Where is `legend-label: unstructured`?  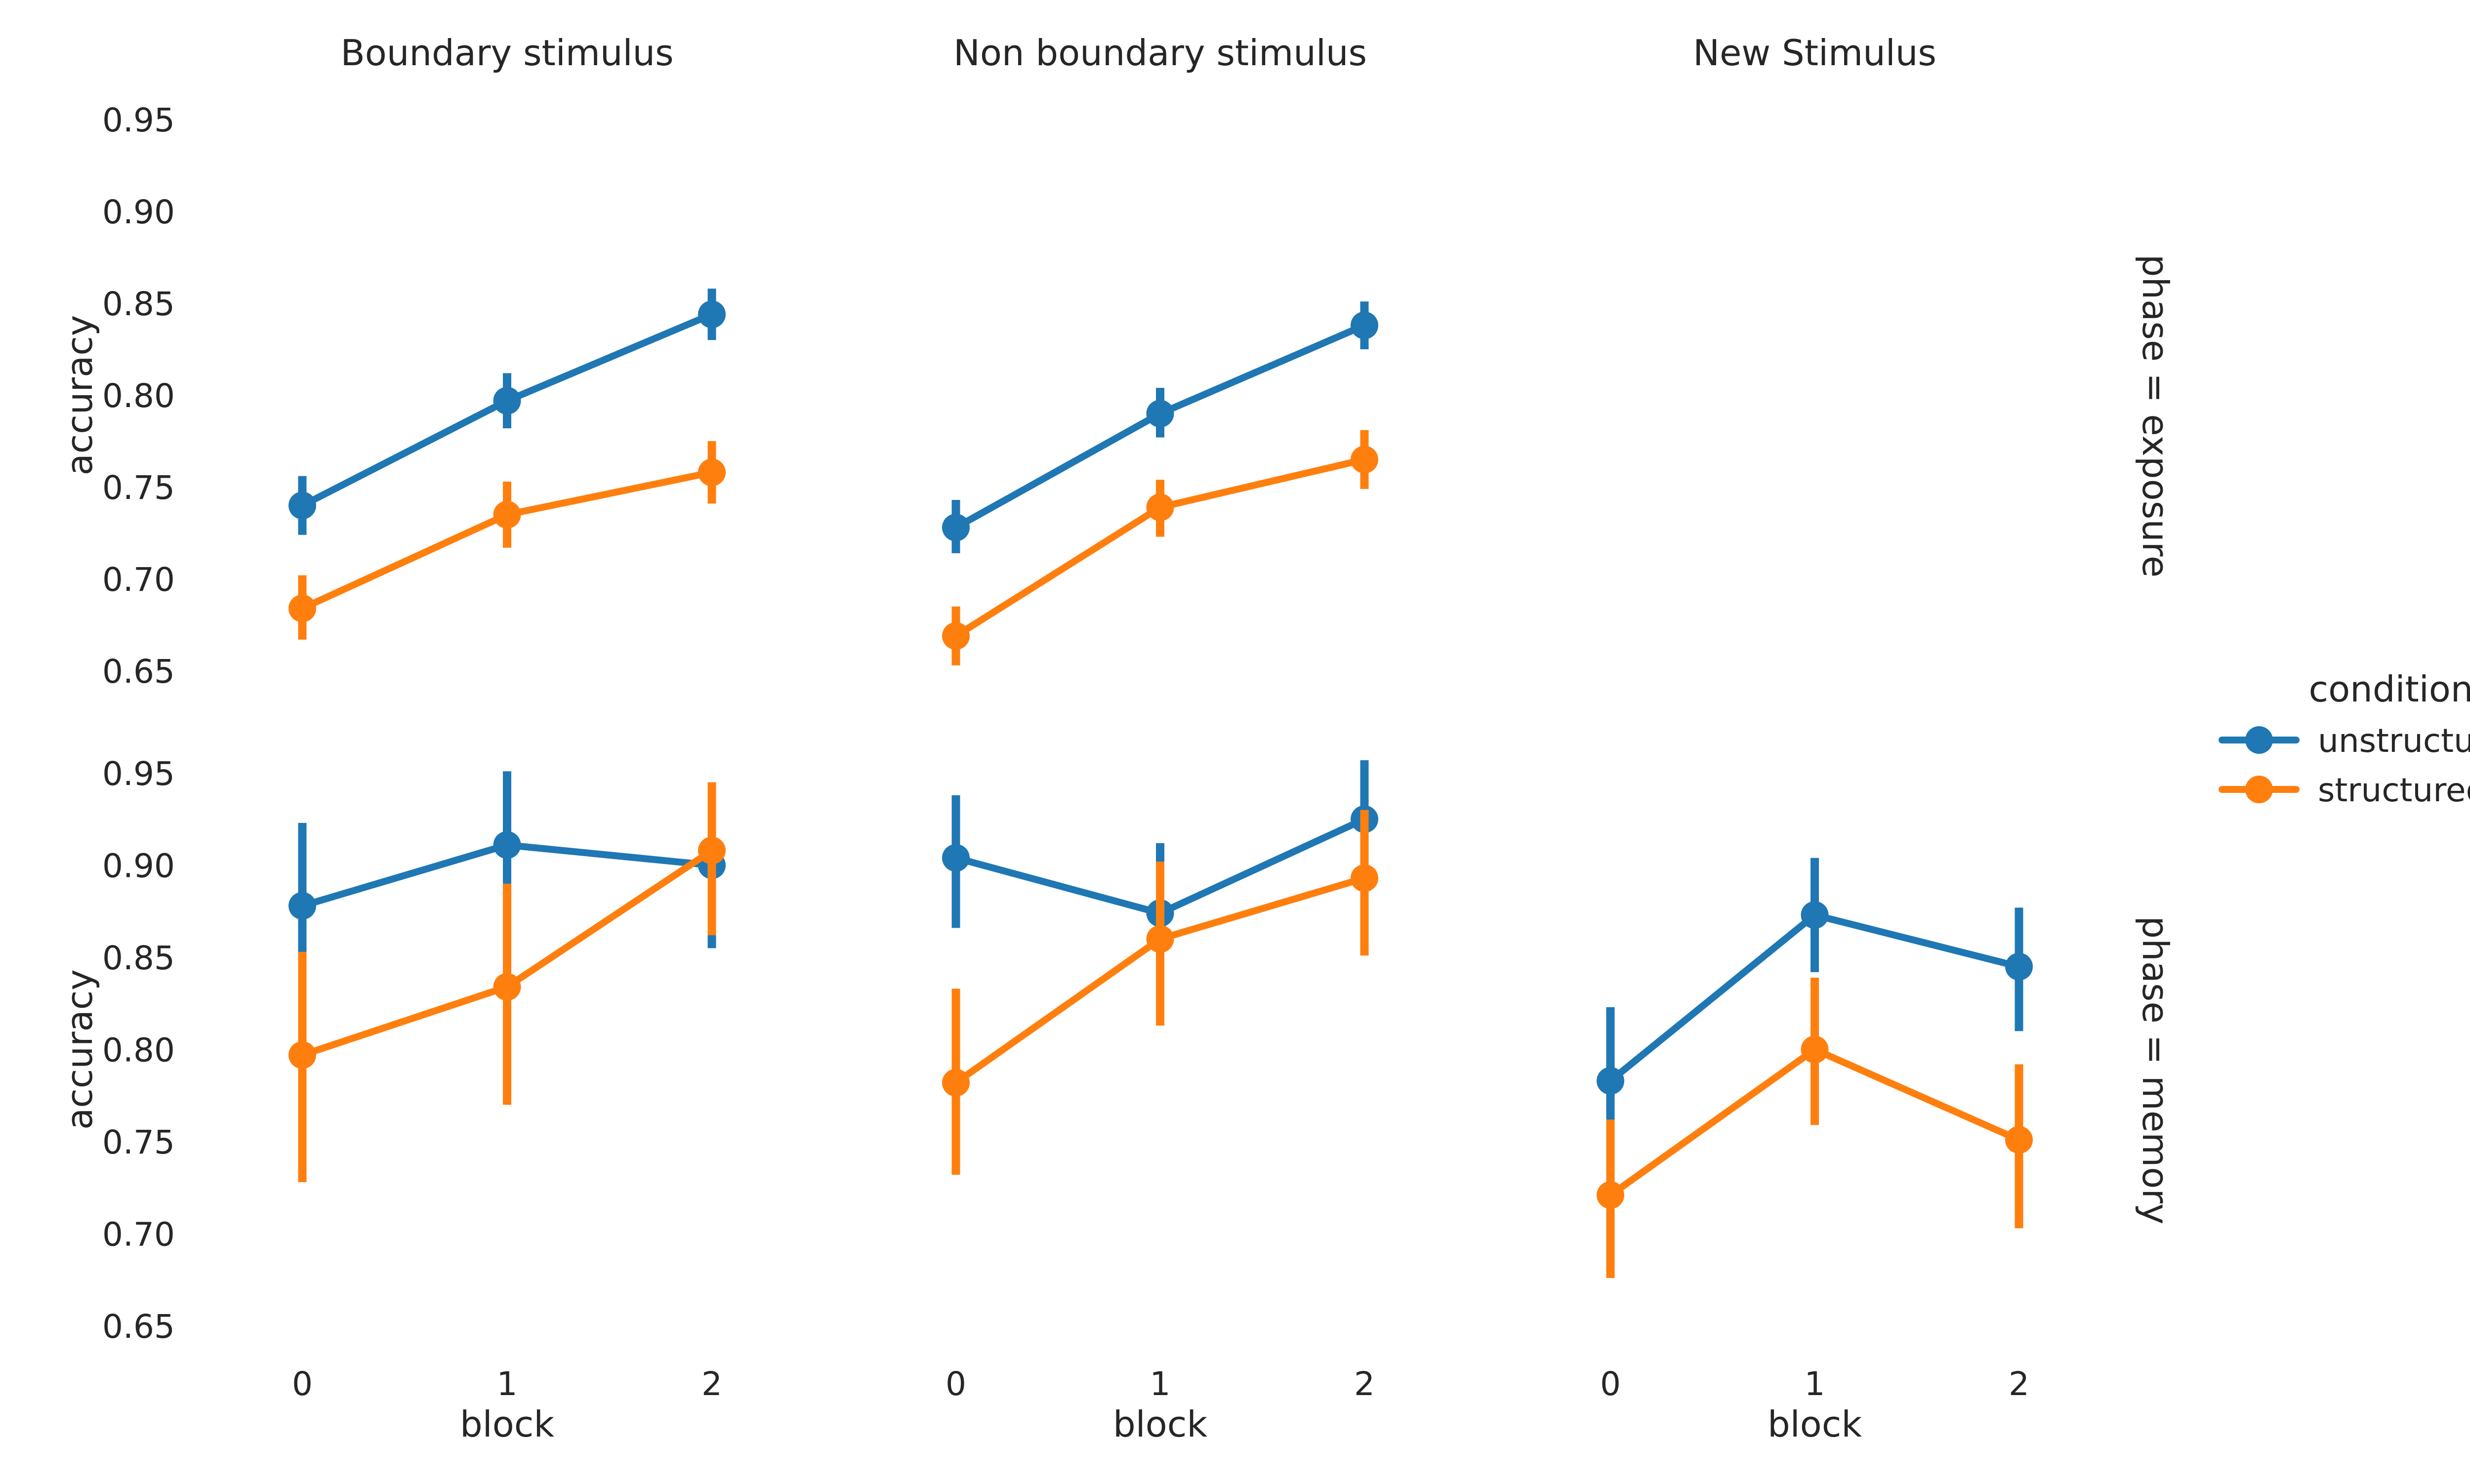
legend-label: unstructured is located at coordinates (2394, 741).